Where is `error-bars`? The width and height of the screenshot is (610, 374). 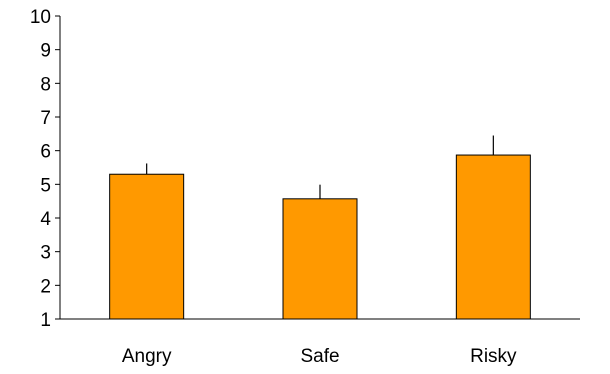
error-bars is located at coordinates (320, 167).